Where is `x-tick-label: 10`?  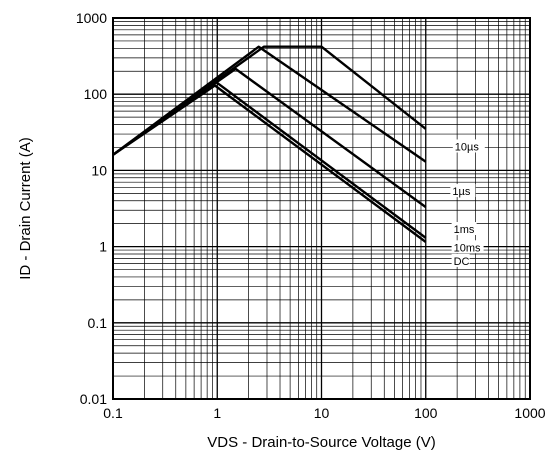 x-tick-label: 10 is located at coordinates (322, 413).